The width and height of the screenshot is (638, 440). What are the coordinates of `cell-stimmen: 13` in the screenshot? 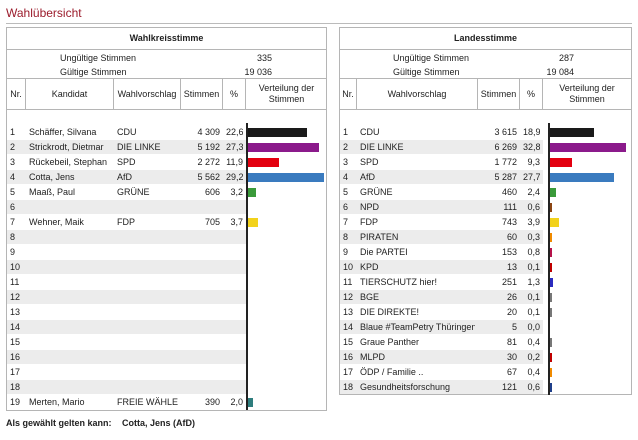 It's located at (511, 267).